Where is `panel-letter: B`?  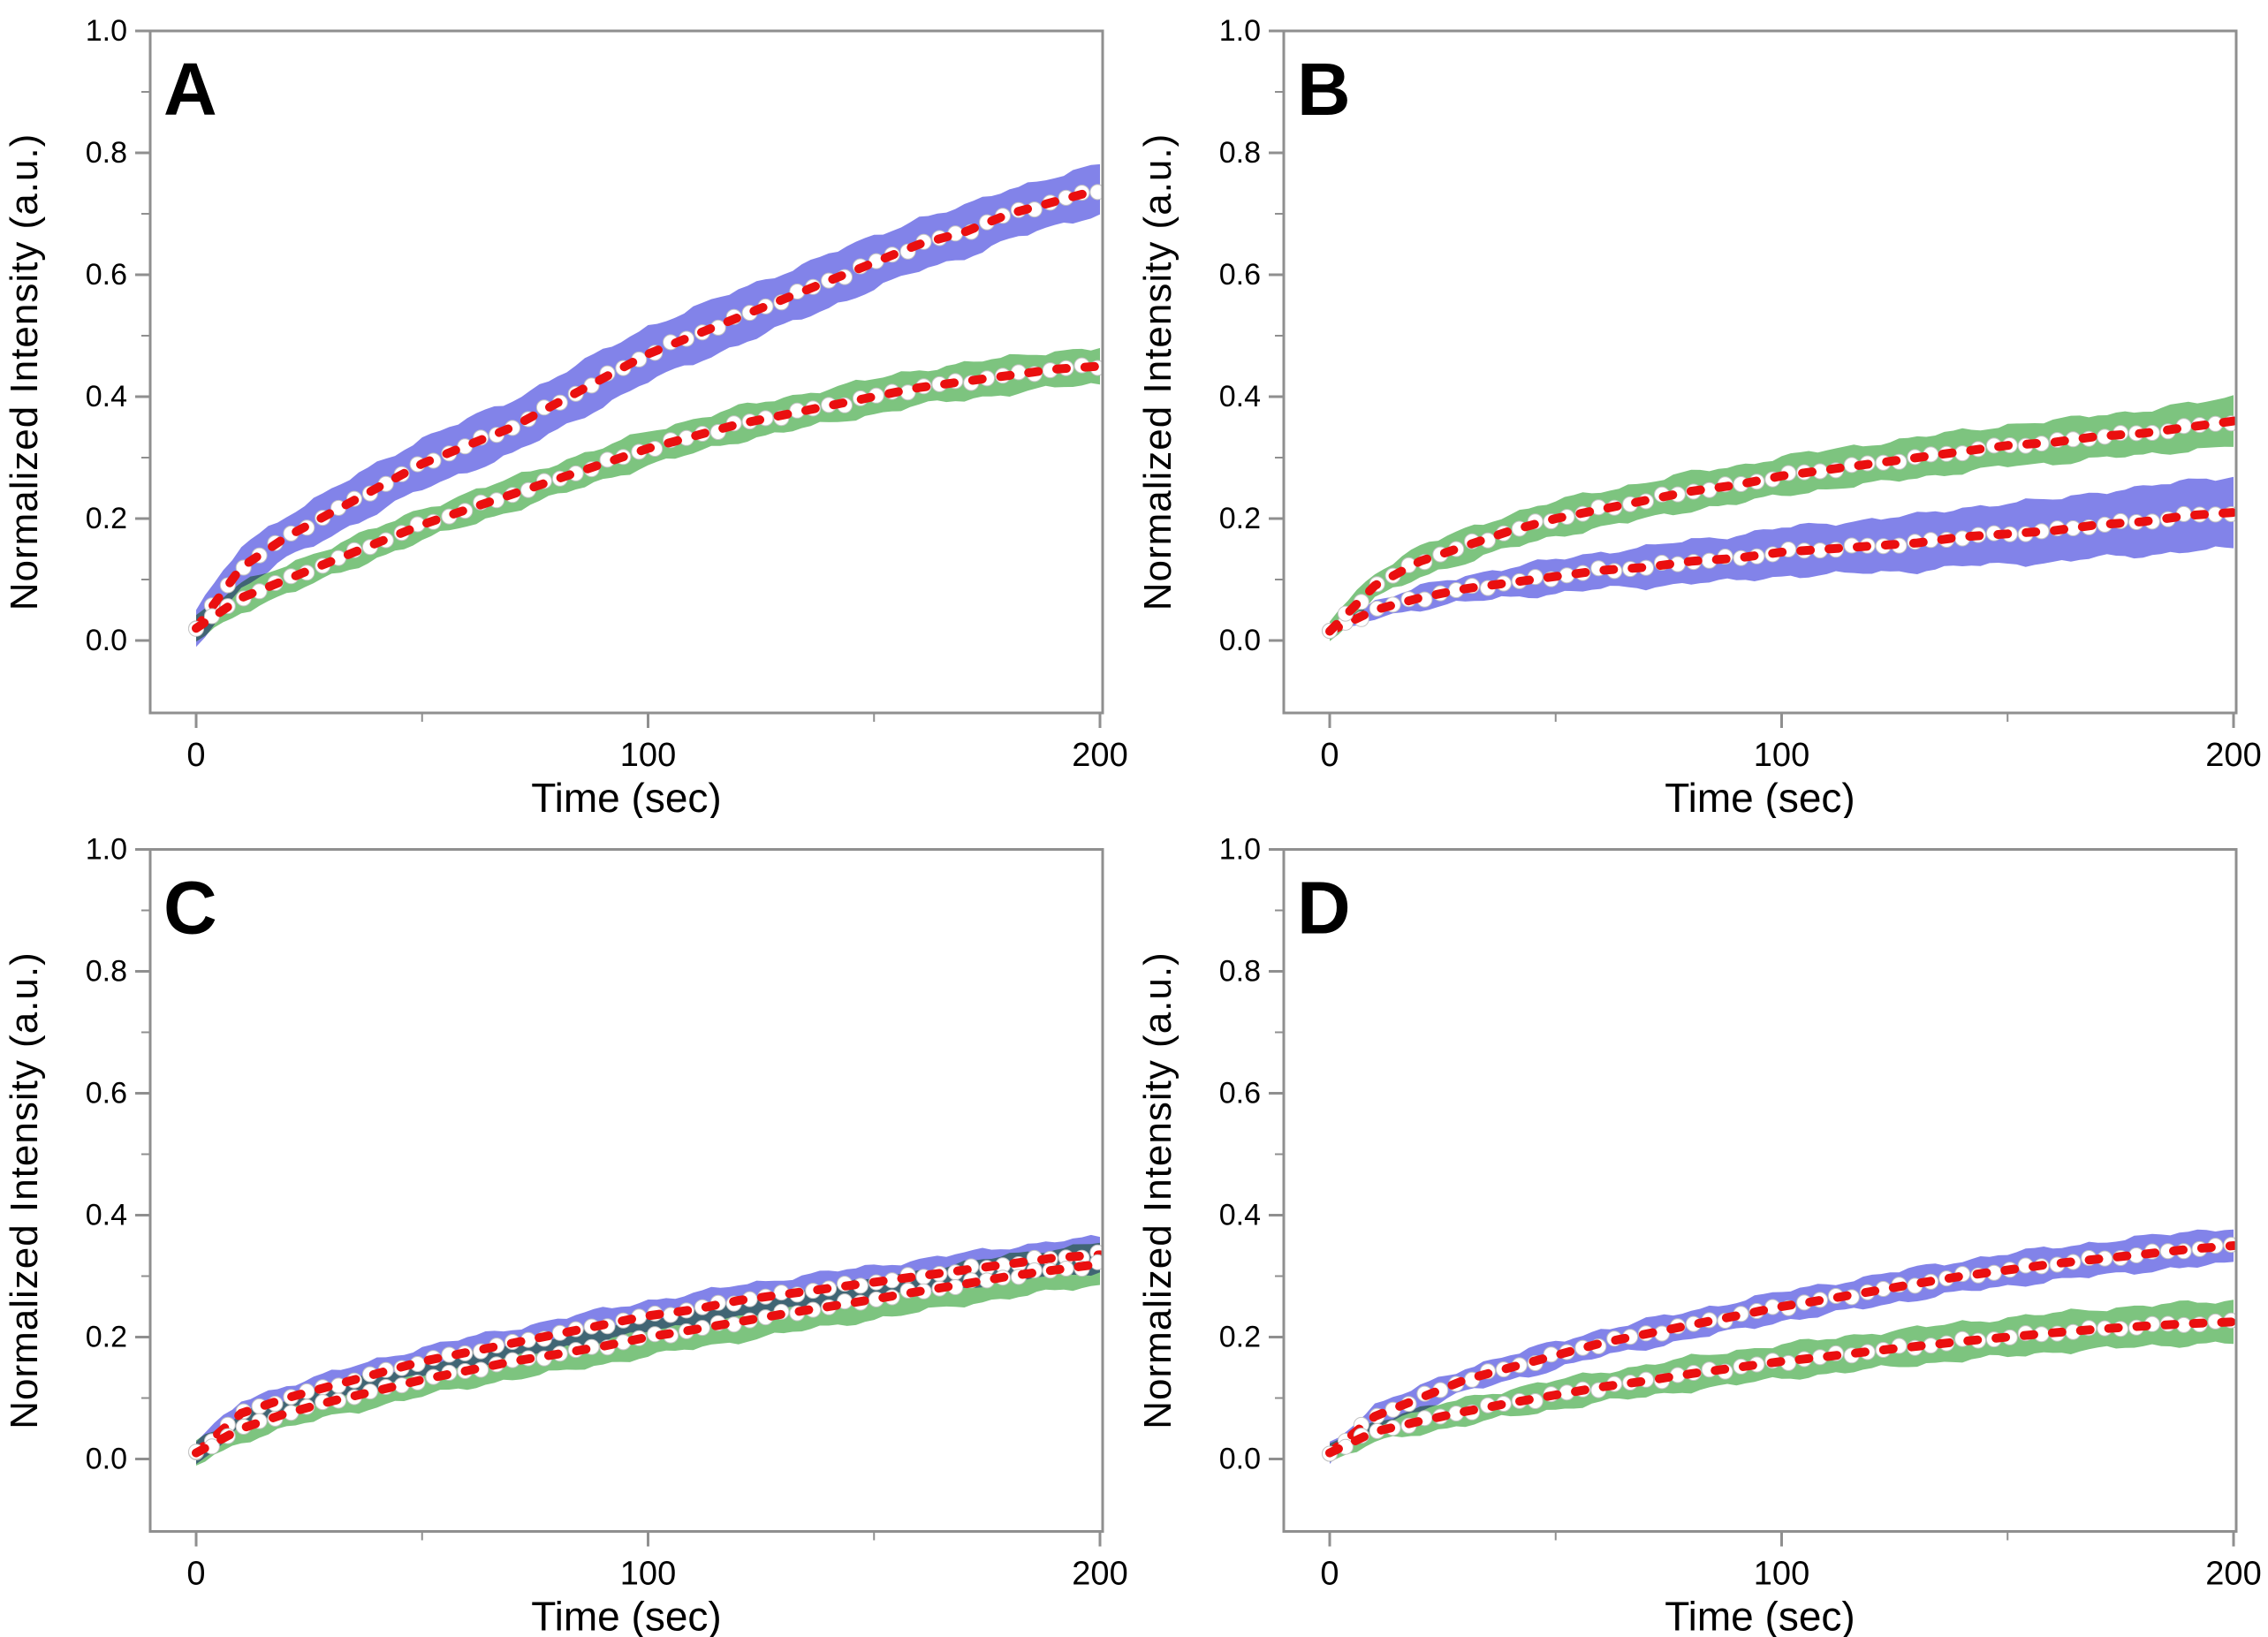 panel-letter: B is located at coordinates (1324, 89).